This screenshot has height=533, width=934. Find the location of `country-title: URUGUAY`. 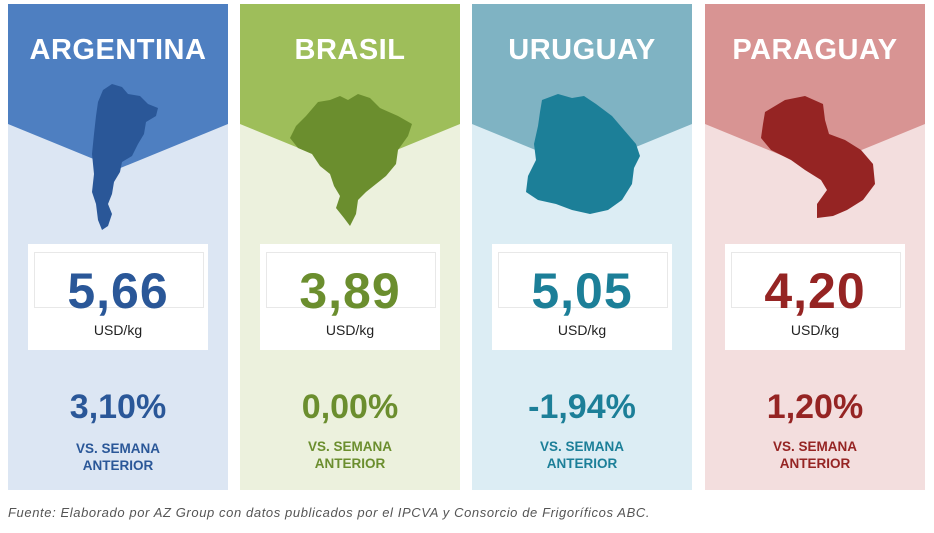

country-title: URUGUAY is located at coordinates (582, 50).